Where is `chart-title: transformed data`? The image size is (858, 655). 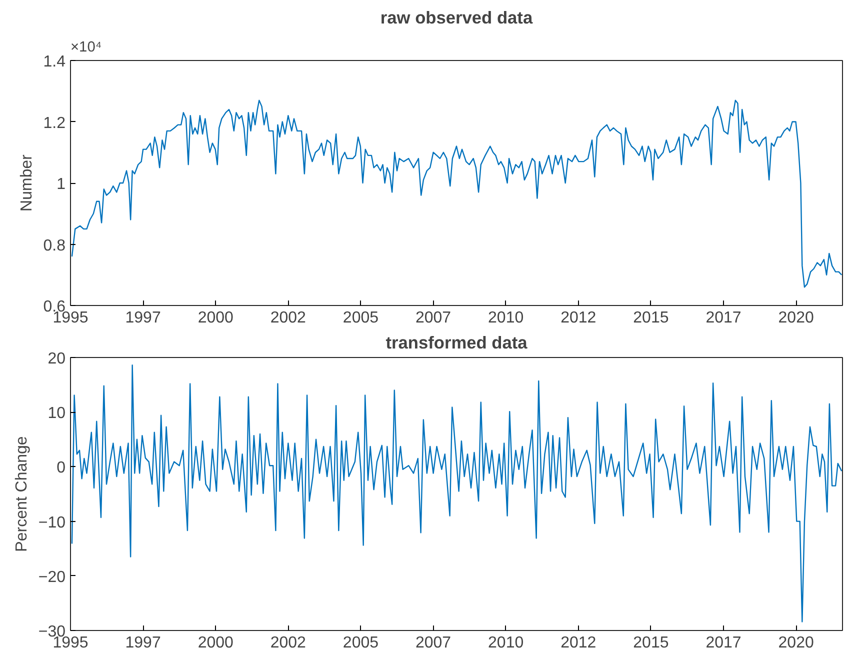
chart-title: transformed data is located at coordinates (457, 342).